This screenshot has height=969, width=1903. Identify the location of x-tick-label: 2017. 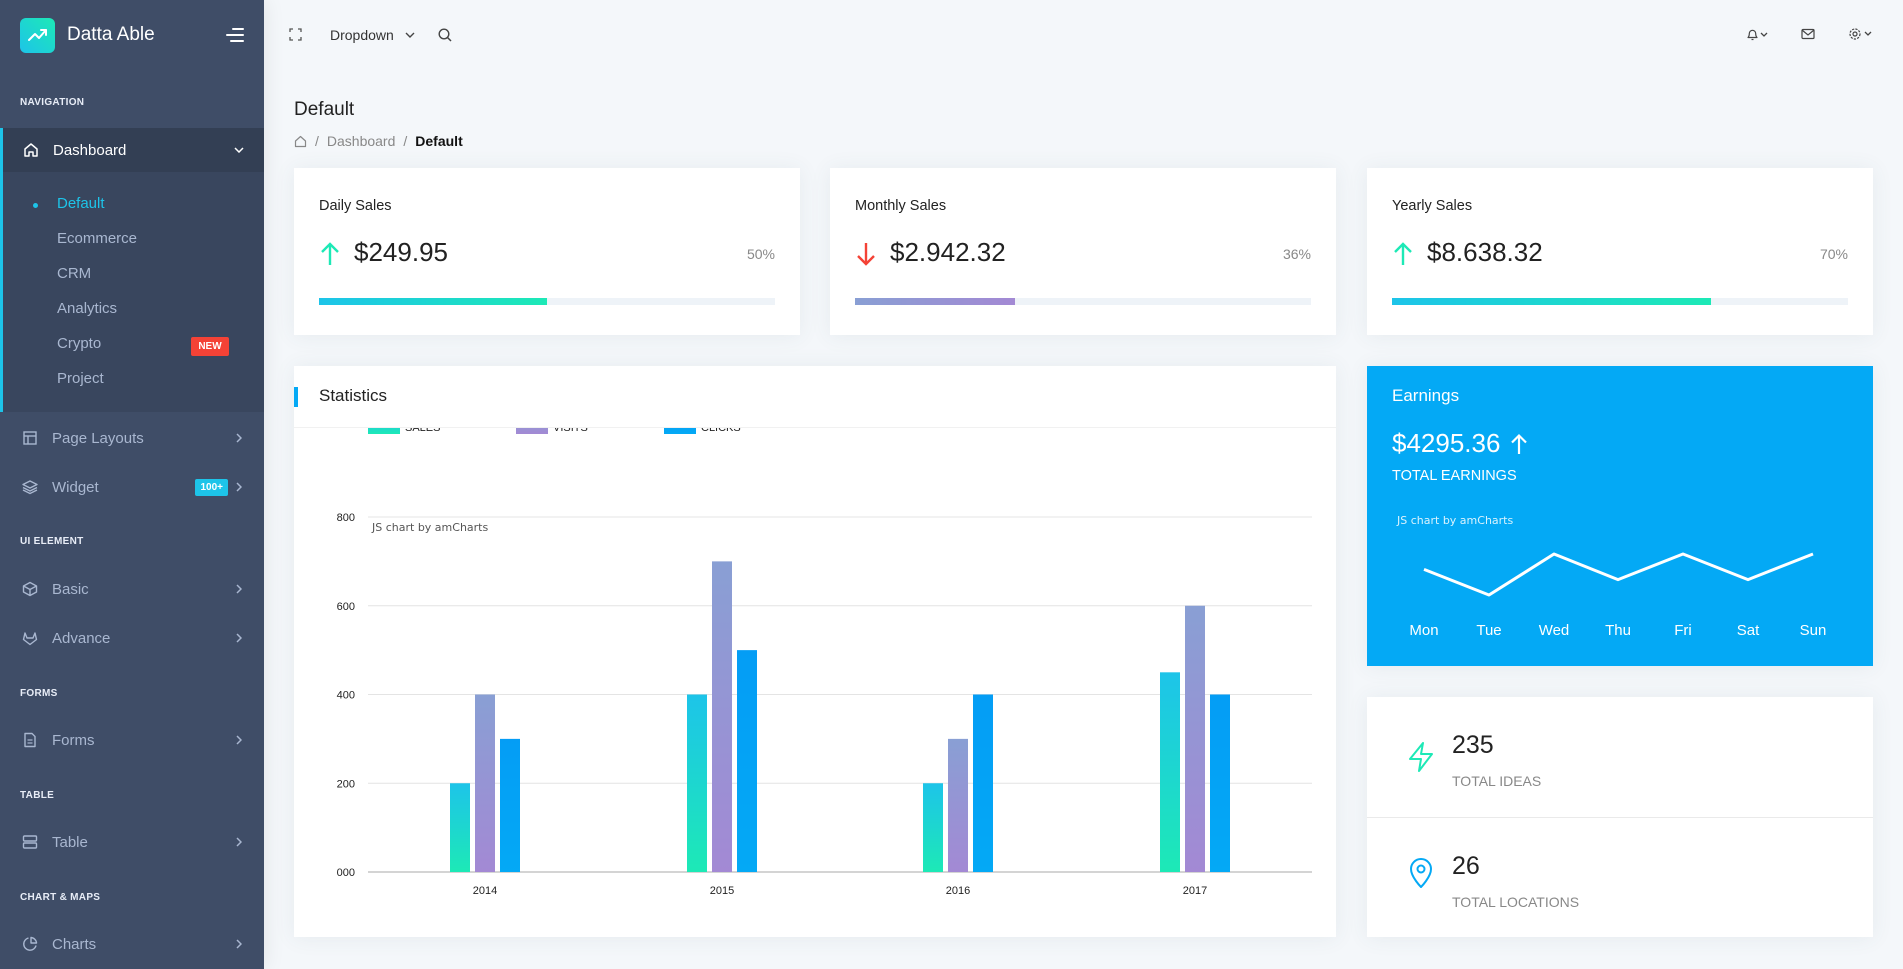
(1195, 891).